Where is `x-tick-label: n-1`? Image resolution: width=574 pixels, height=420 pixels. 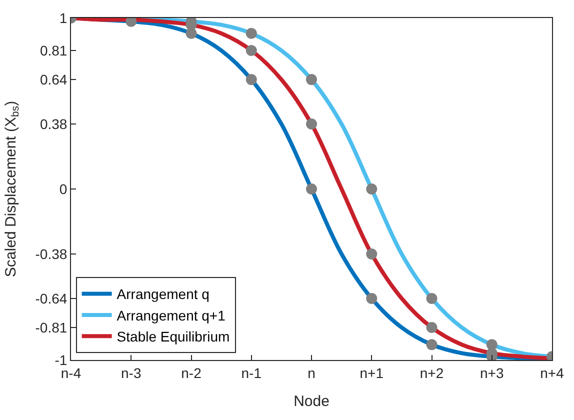 x-tick-label: n-1 is located at coordinates (251, 372).